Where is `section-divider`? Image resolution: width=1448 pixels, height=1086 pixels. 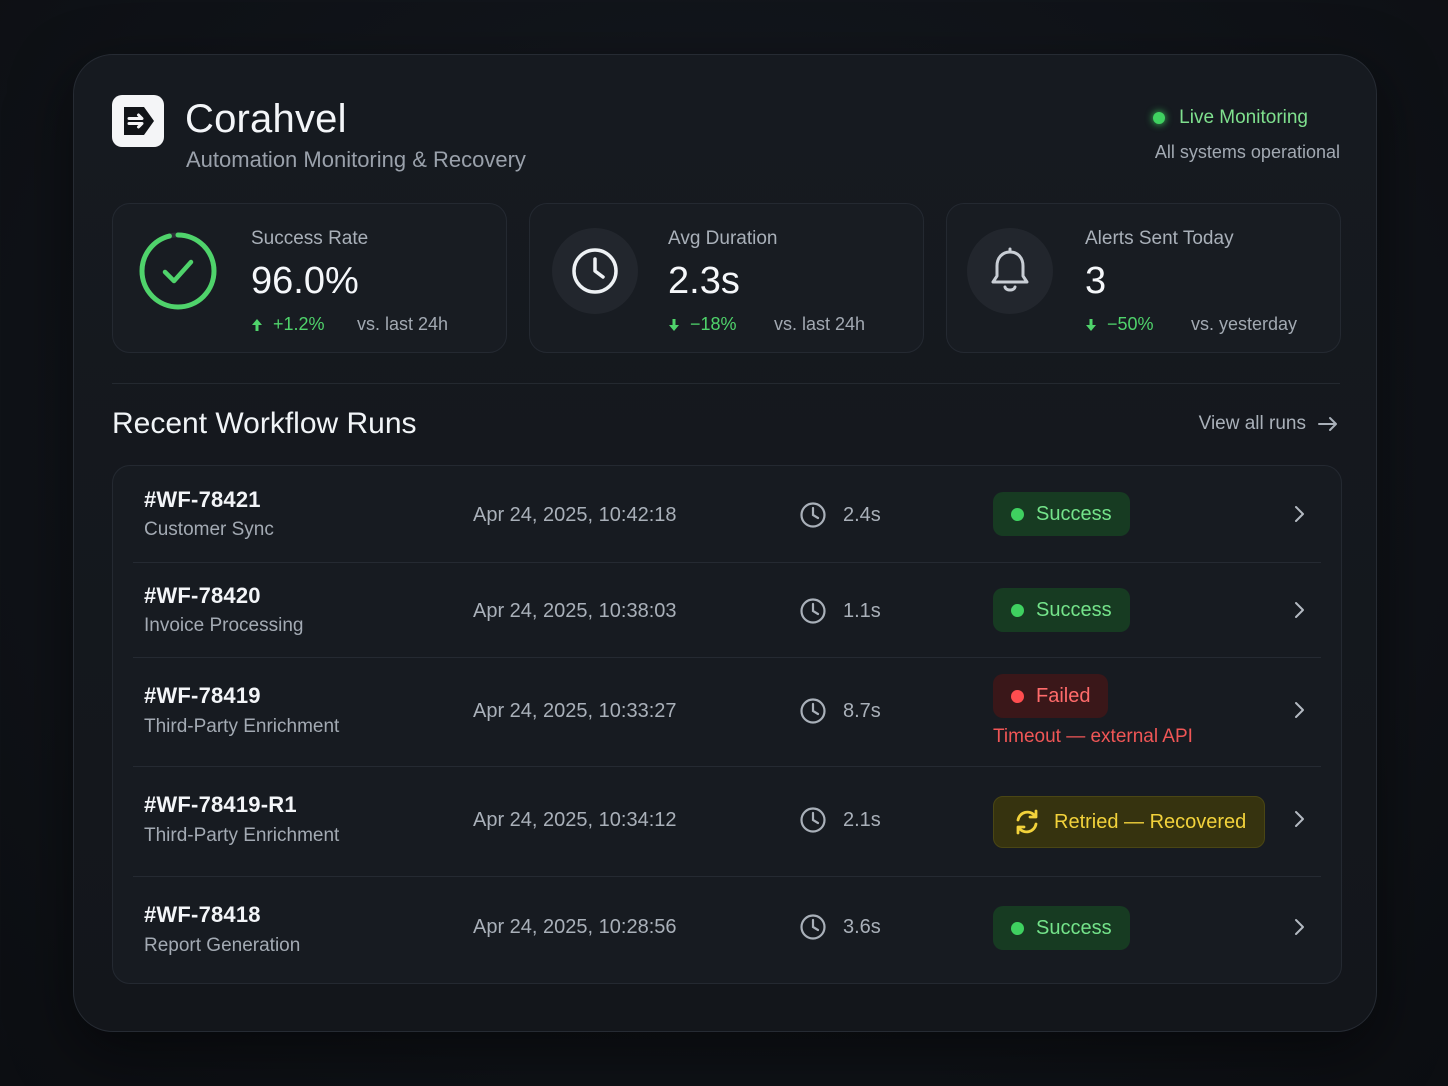 section-divider is located at coordinates (726, 383).